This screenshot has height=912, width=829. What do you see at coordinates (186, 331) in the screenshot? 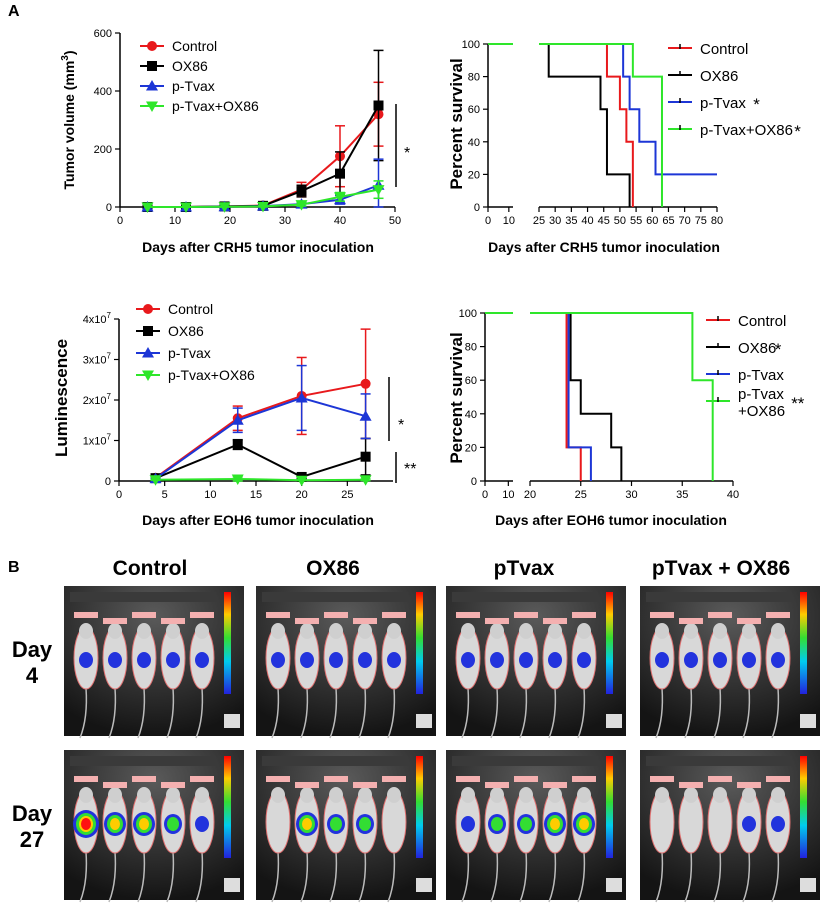
I see `legend-label-ox86: OX86` at bounding box center [186, 331].